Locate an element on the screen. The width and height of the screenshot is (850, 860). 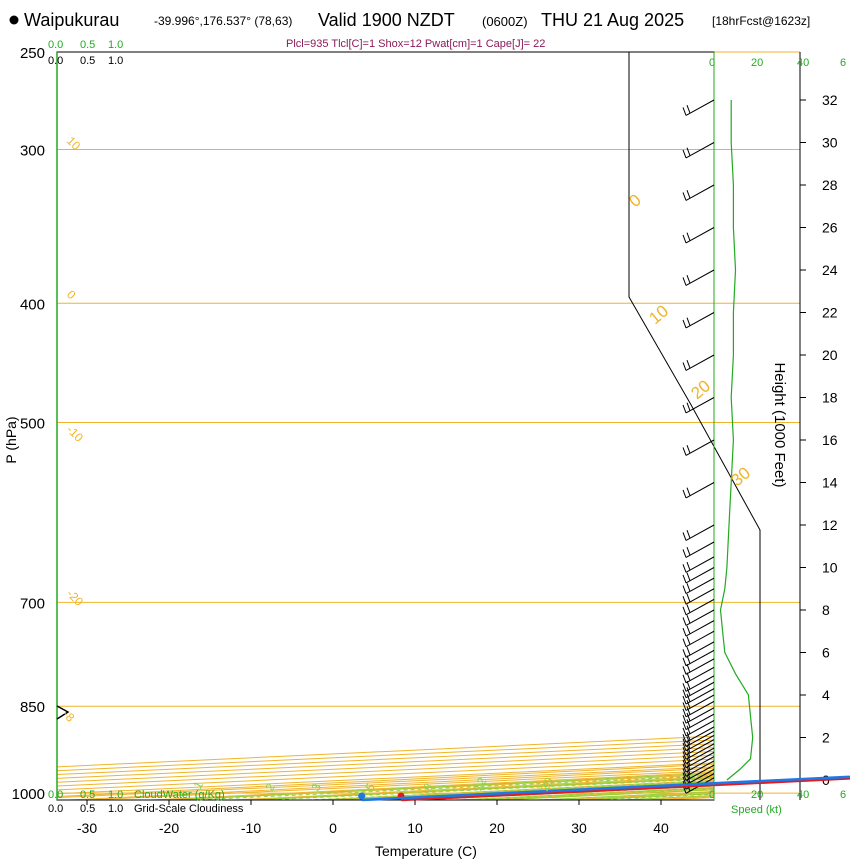
cl-bottom-tick-0: 0.0 is located at coordinates (55, 809).